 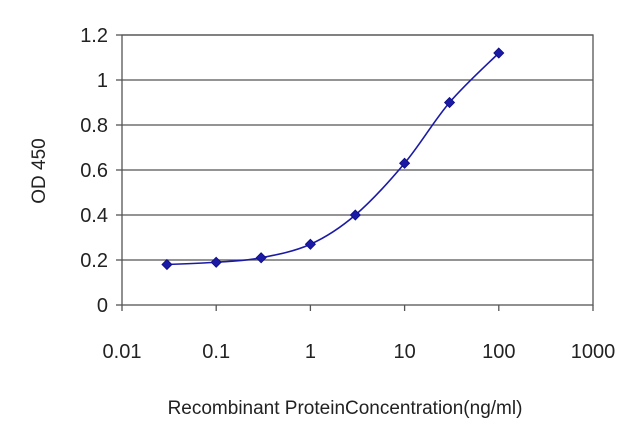 I want to click on y-tick-label: 1, so click(x=102, y=81).